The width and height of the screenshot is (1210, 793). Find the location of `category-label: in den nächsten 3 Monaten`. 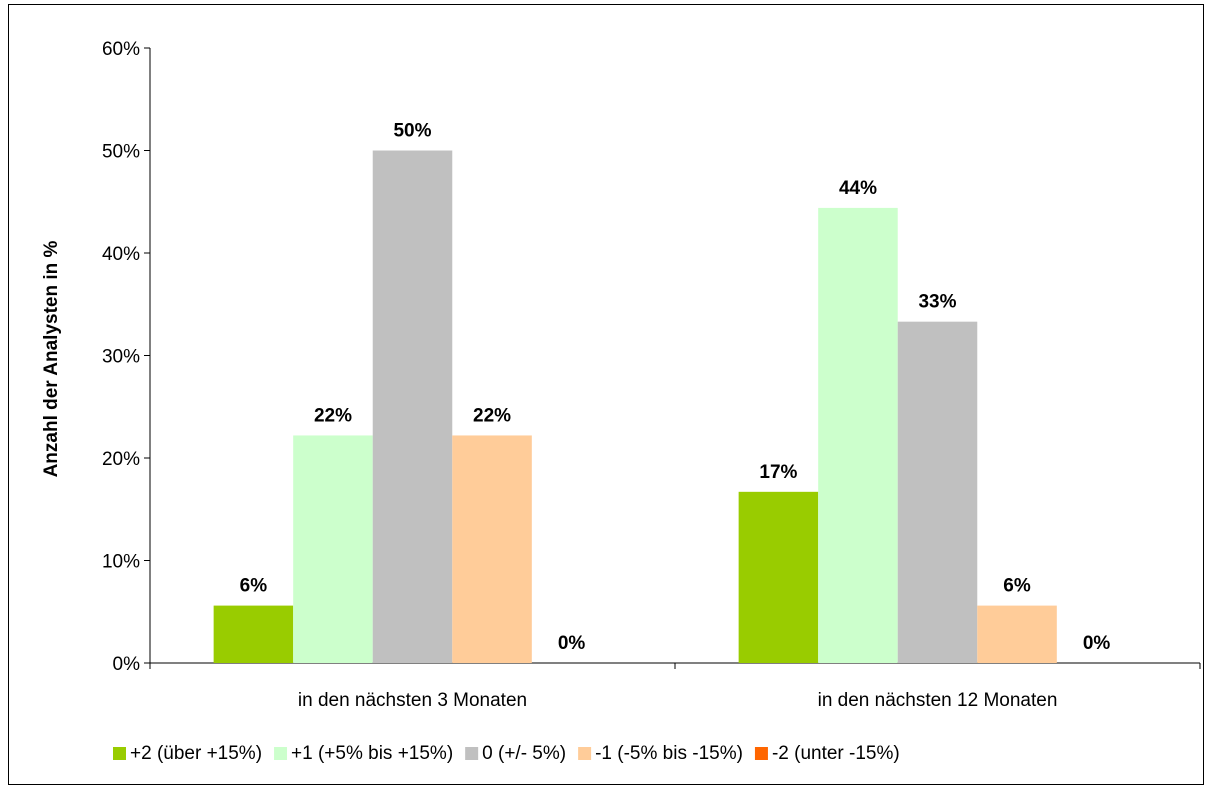

category-label: in den nächsten 3 Monaten is located at coordinates (412, 700).